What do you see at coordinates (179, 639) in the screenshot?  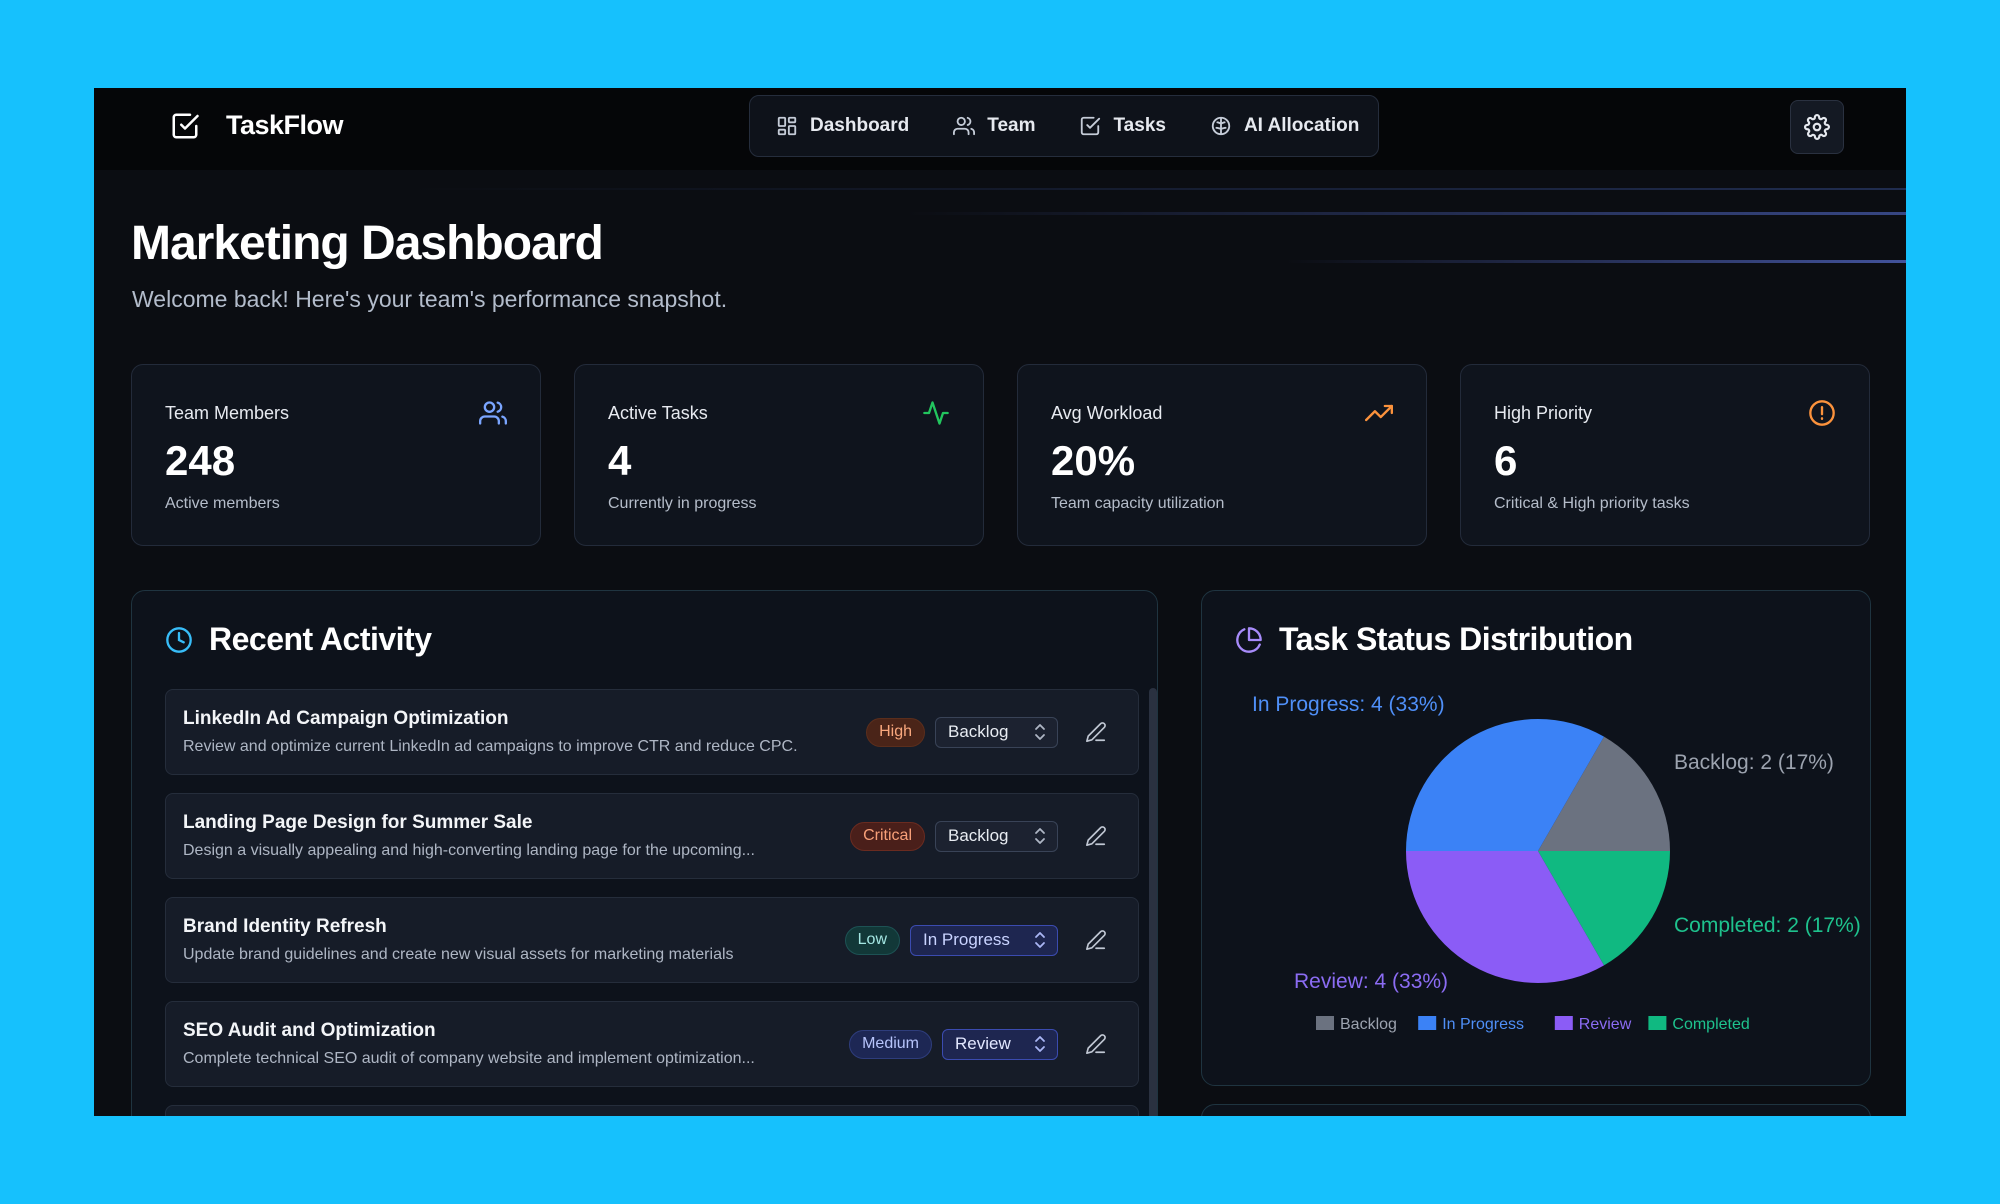 I see `clock-icon` at bounding box center [179, 639].